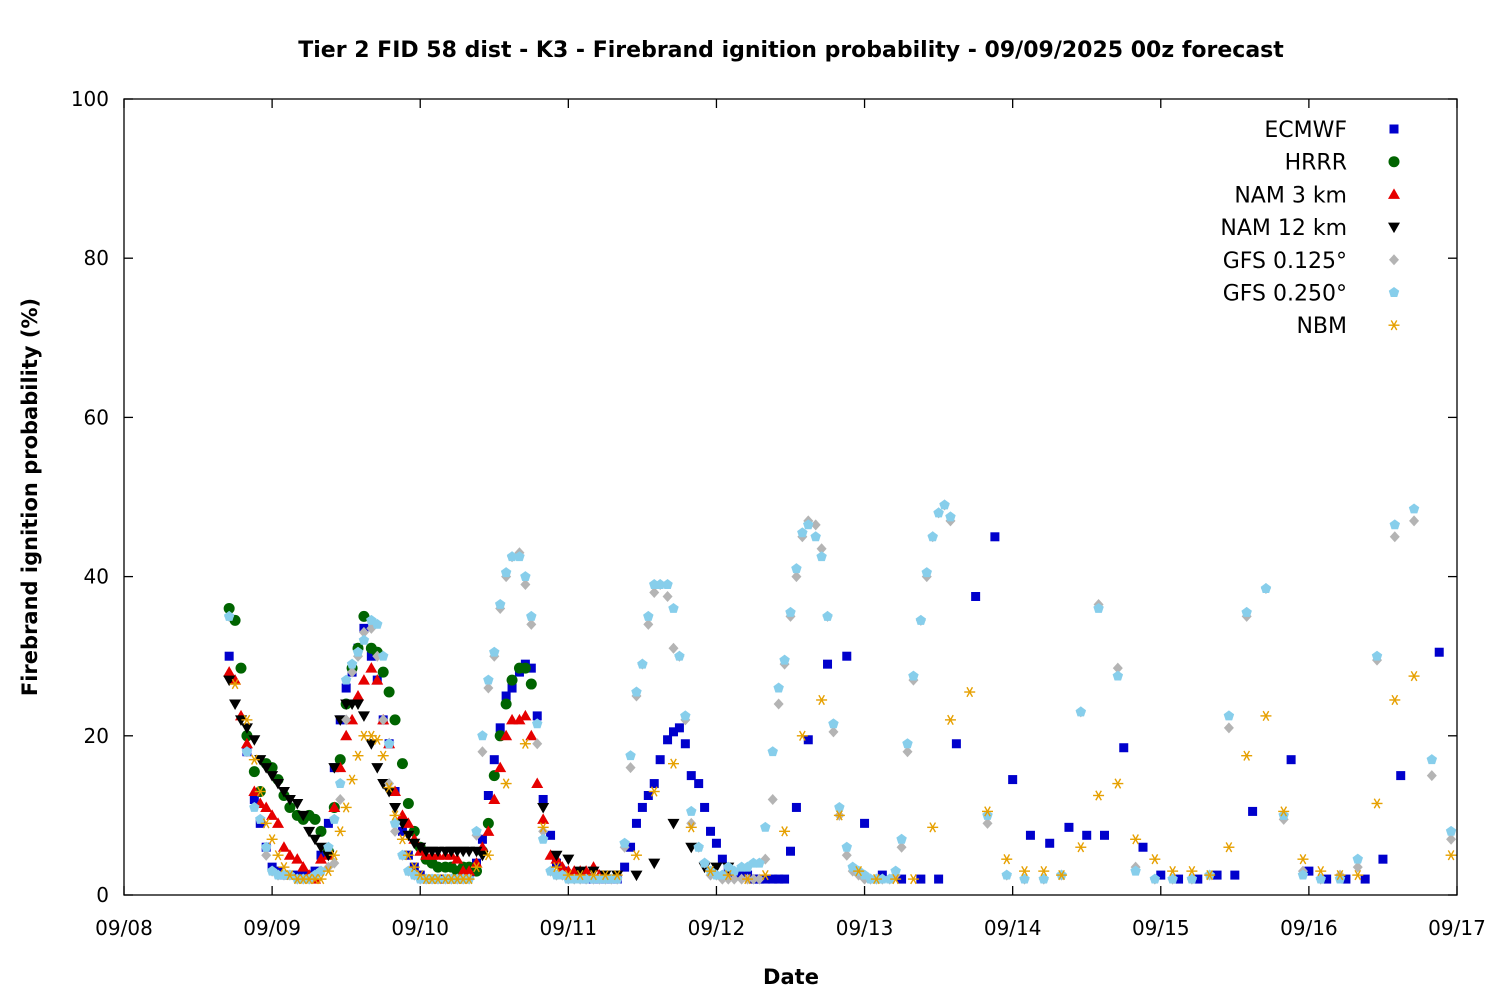 The width and height of the screenshot is (1500, 1000). I want to click on x-axis-label: Date, so click(791, 977).